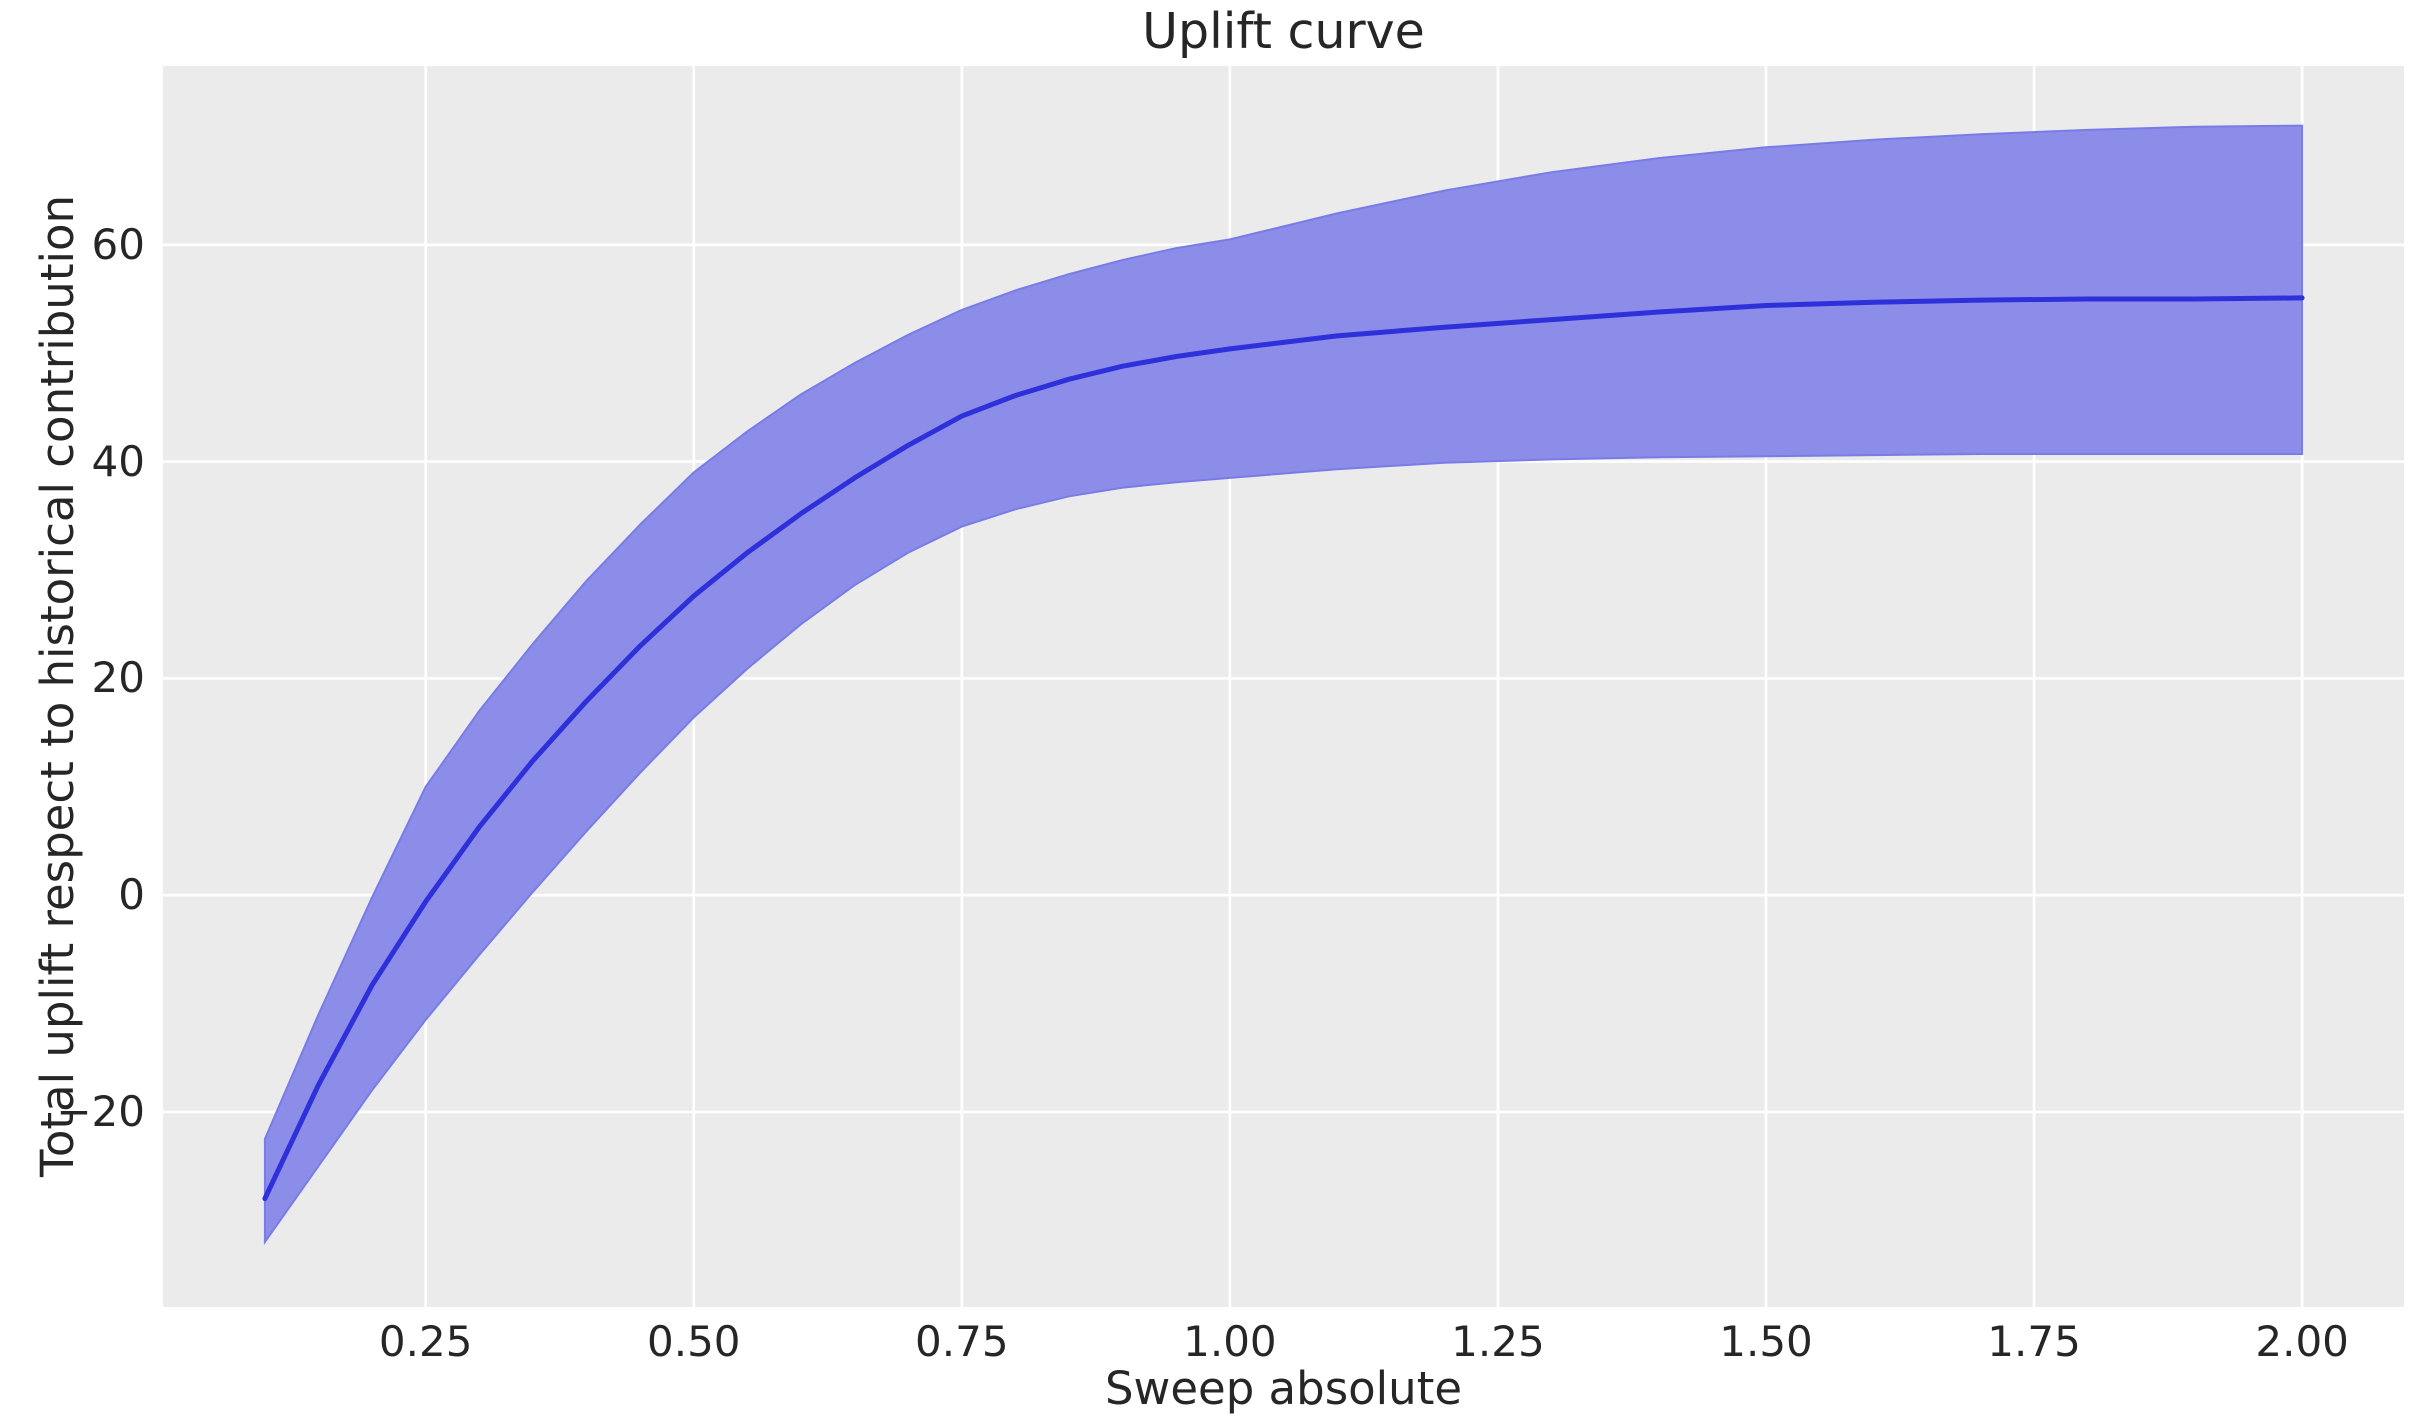 Image resolution: width=2423 pixels, height=1423 pixels. I want to click on x-tick-label: 2.00, so click(2302, 1341).